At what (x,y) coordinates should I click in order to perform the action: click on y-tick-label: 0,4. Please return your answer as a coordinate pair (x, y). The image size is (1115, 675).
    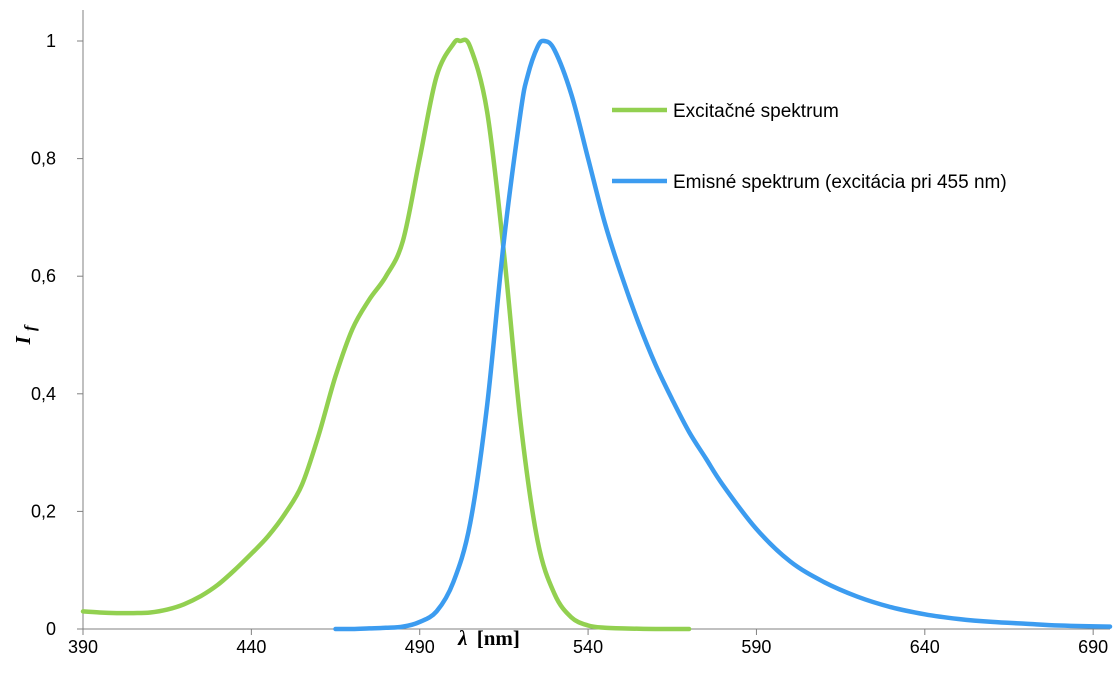
    Looking at the image, I should click on (43, 394).